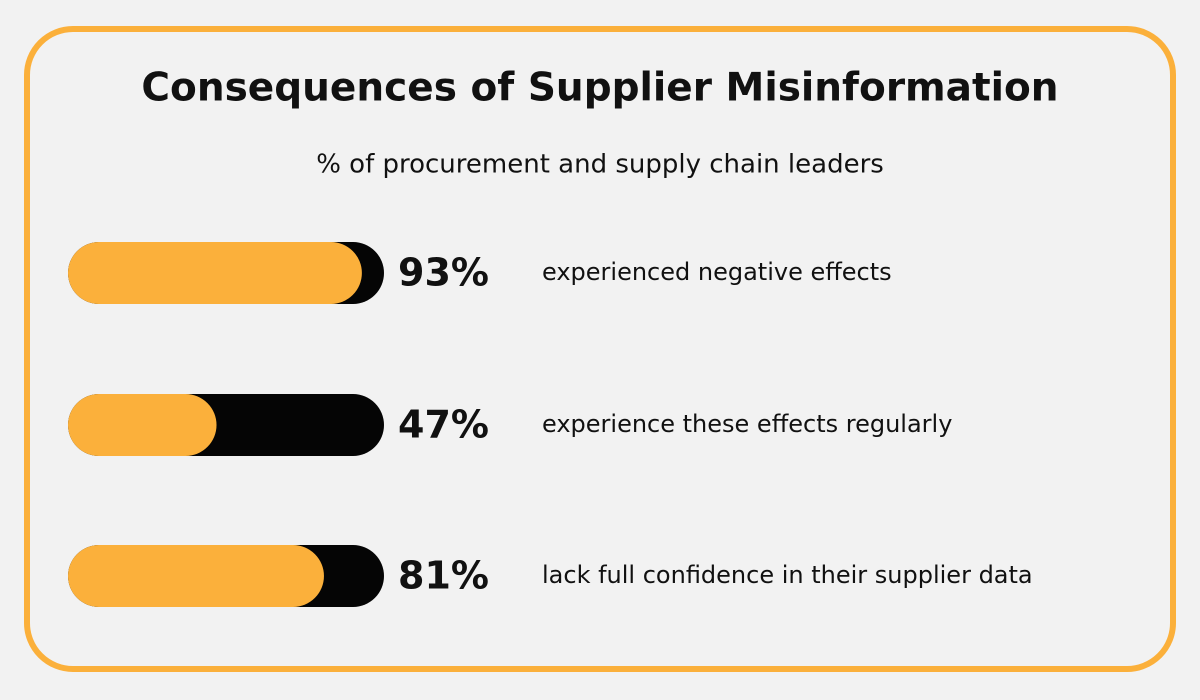  What do you see at coordinates (443, 425) in the screenshot?
I see `value-label: 47%` at bounding box center [443, 425].